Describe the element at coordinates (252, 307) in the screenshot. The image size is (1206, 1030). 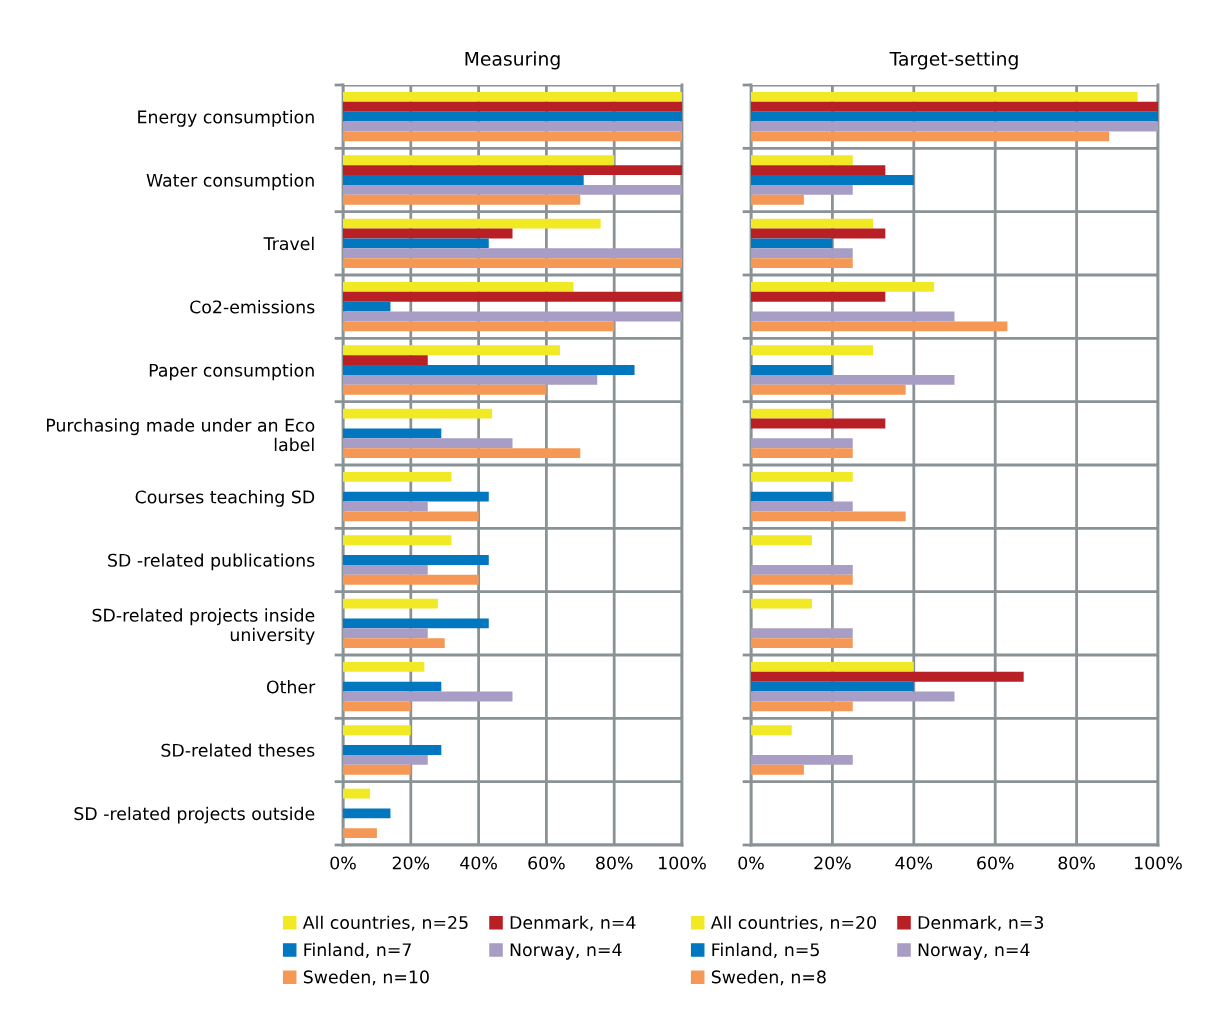
I see `y-tick-label: Co2-emissions` at that location.